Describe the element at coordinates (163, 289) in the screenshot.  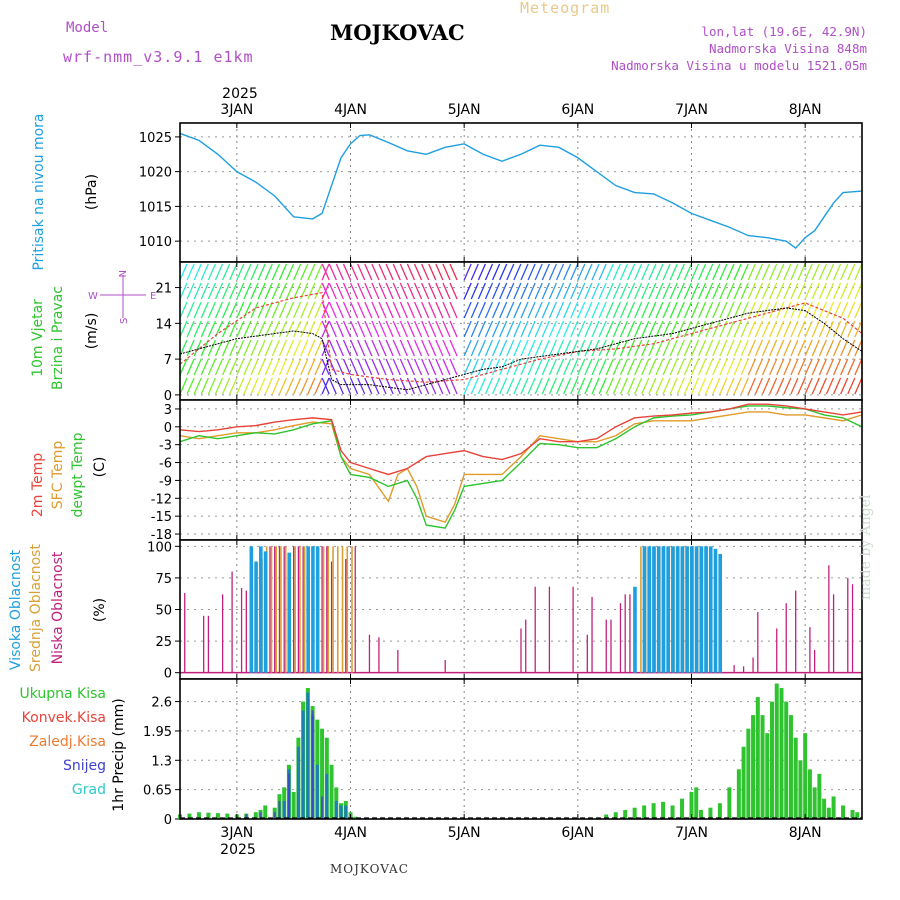
I see `wind-tick-label: 21` at that location.